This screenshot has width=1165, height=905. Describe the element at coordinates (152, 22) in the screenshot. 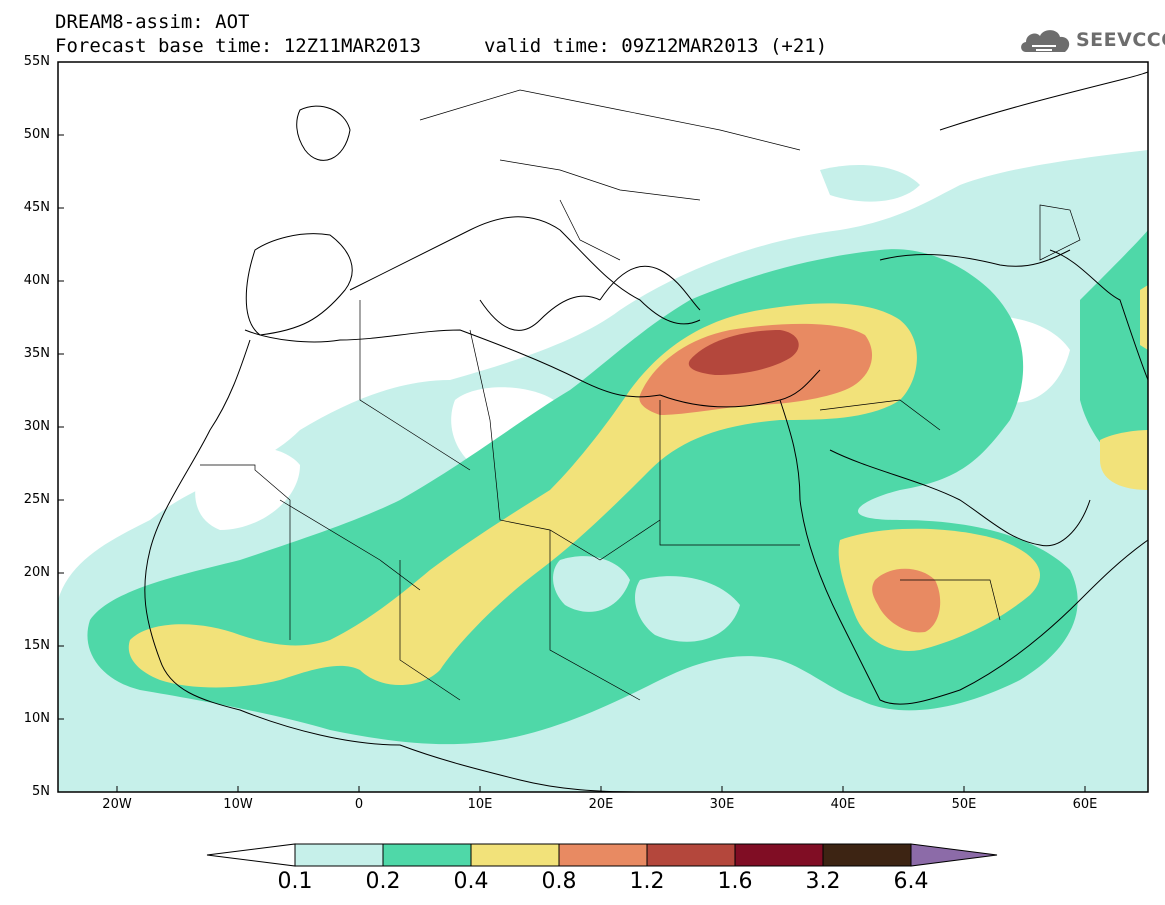

I see `map-title: DREAM8-assim: AOT` at that location.